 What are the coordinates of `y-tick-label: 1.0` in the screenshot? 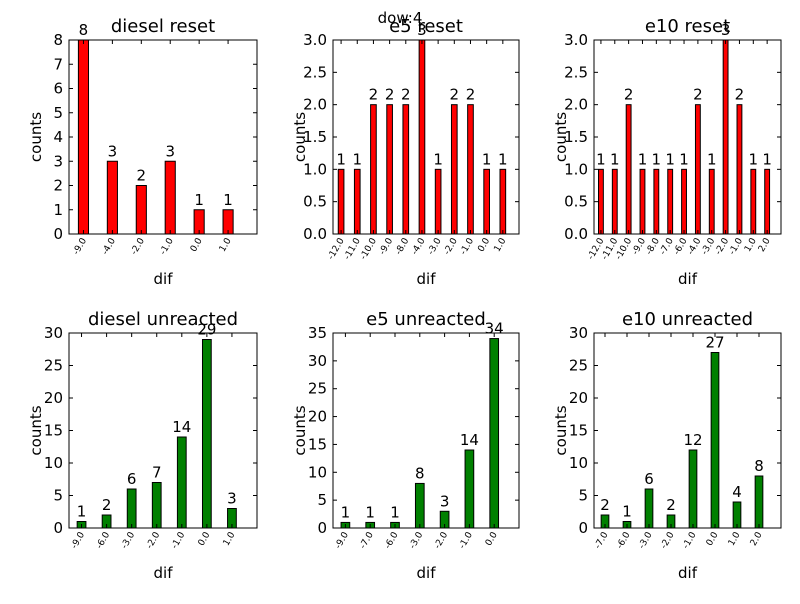 It's located at (576, 169).